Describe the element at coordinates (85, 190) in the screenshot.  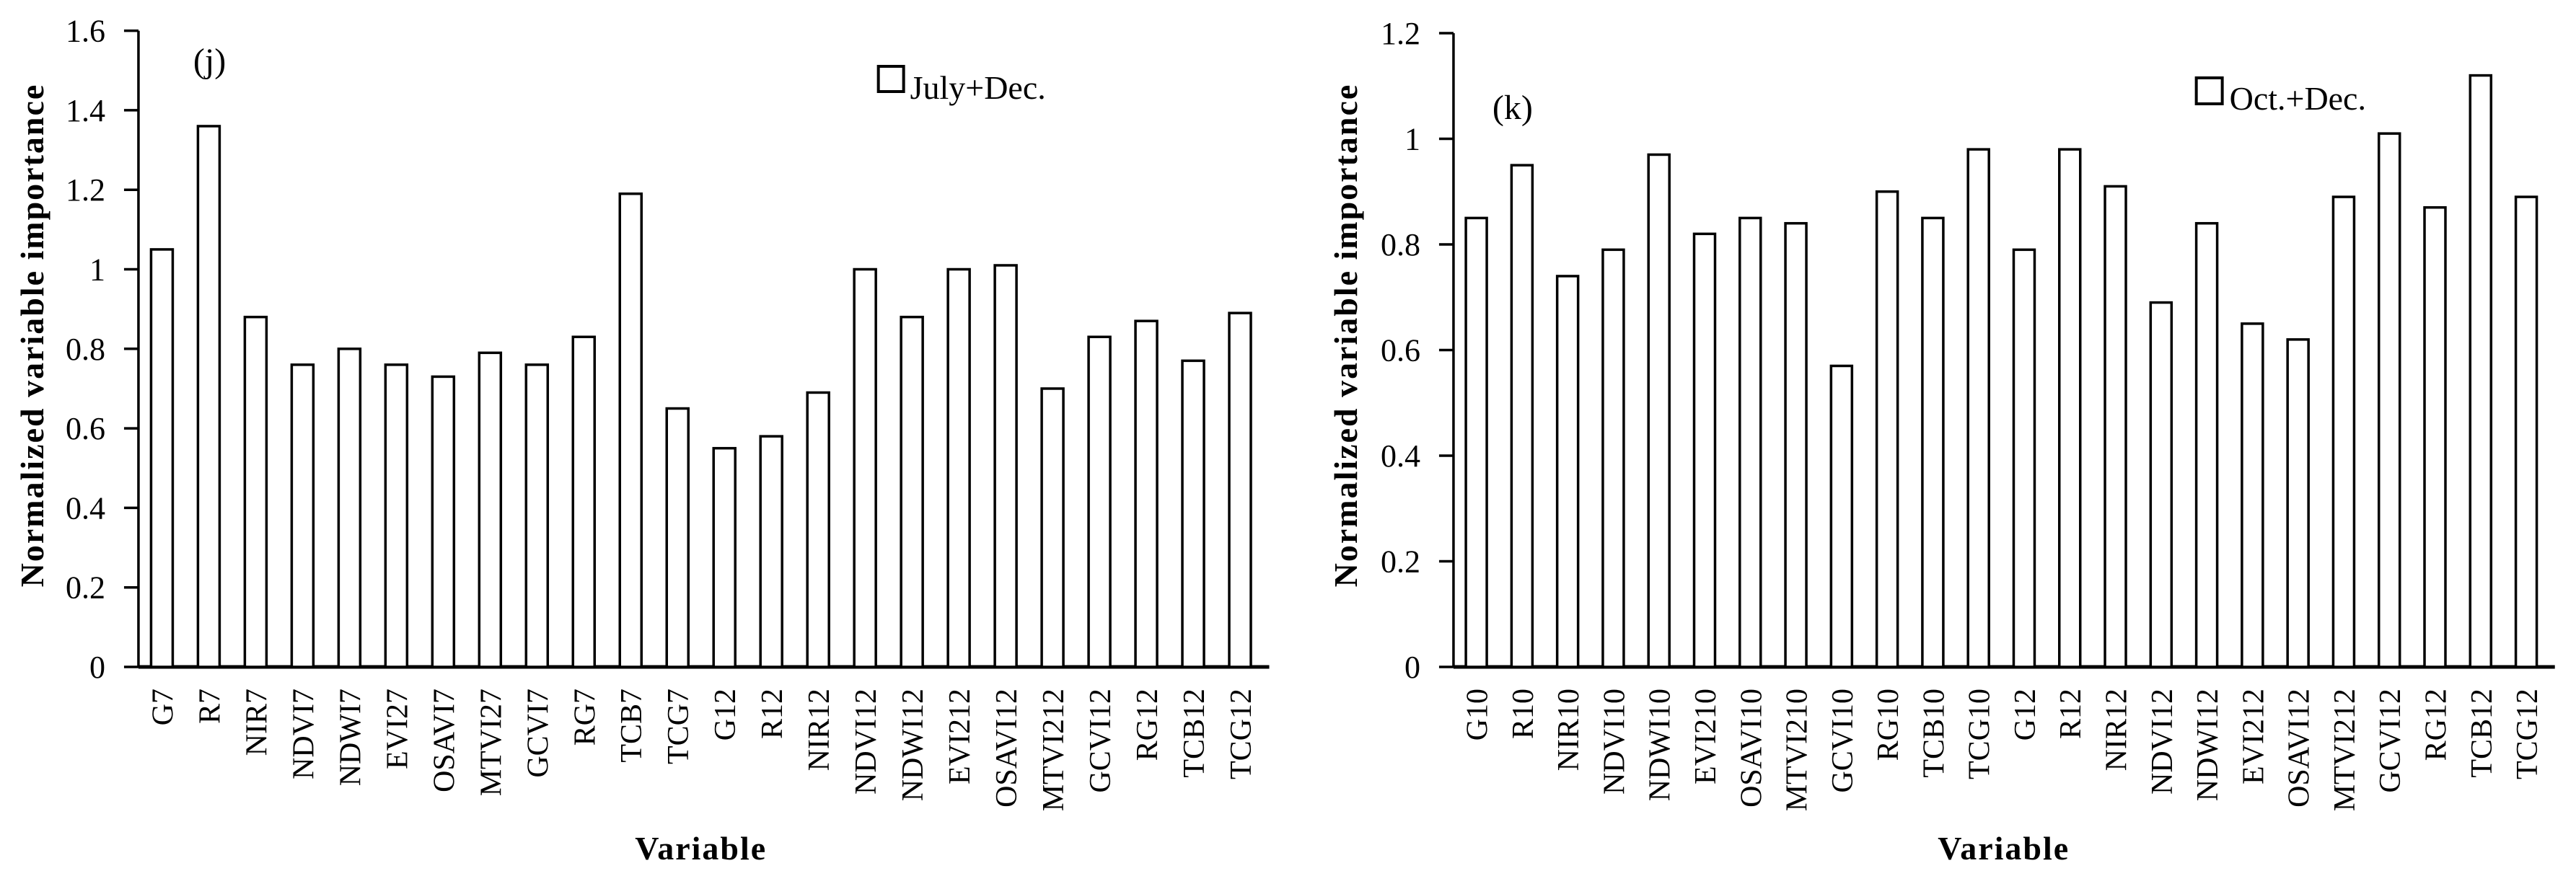
I see `y-tick-label: 1.2` at that location.